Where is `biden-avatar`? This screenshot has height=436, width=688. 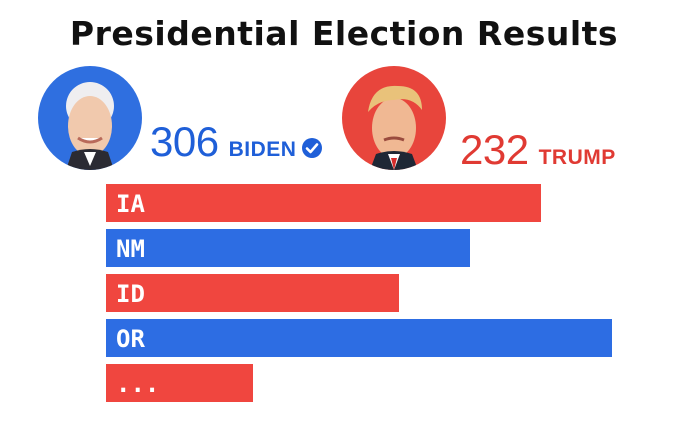 biden-avatar is located at coordinates (90, 118).